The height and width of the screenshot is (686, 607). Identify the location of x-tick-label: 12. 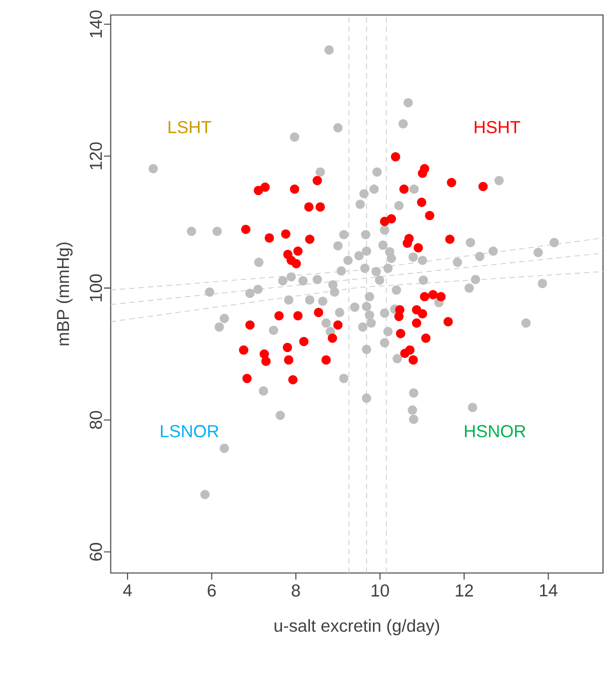
(464, 590).